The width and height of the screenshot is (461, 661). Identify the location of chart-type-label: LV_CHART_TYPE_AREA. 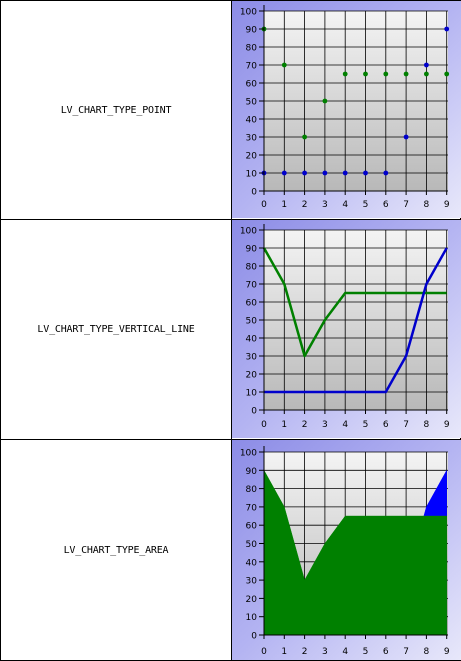
(116, 550).